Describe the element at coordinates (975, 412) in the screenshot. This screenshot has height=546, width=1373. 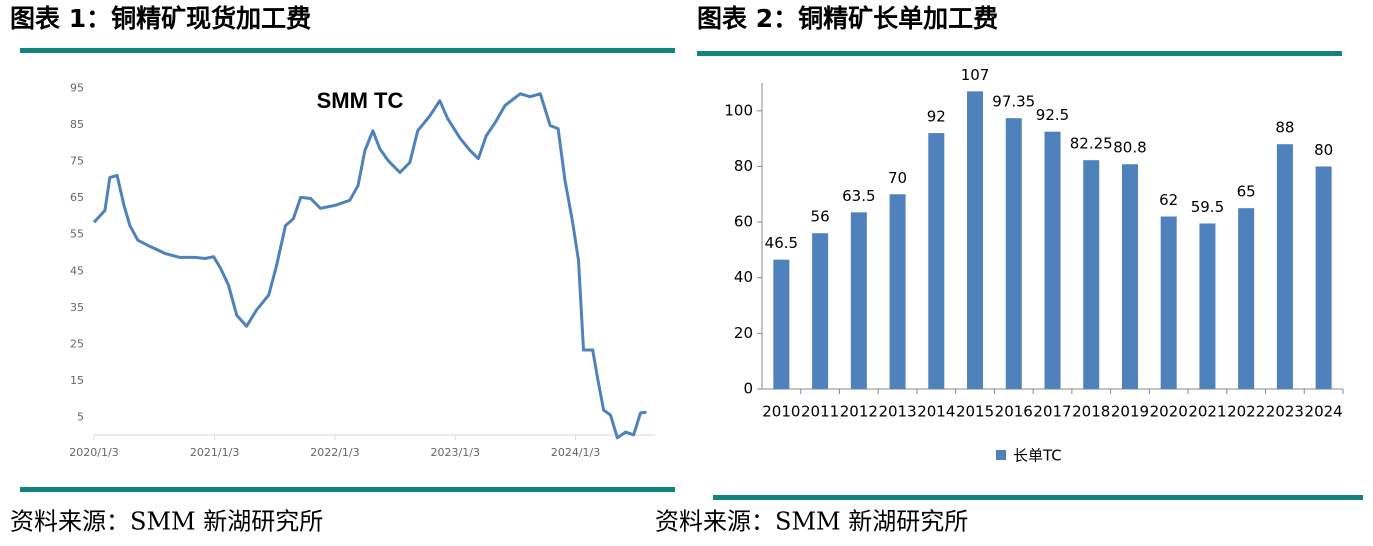
I see `x-tick-label: 2015` at that location.